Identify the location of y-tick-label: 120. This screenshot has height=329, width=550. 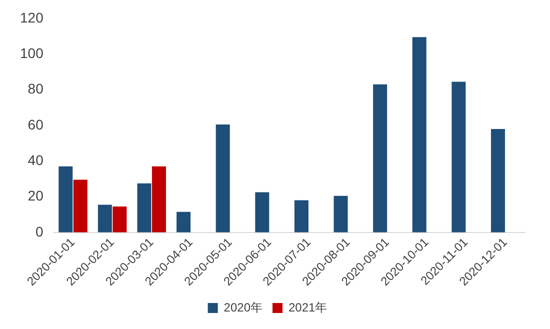
(32, 17).